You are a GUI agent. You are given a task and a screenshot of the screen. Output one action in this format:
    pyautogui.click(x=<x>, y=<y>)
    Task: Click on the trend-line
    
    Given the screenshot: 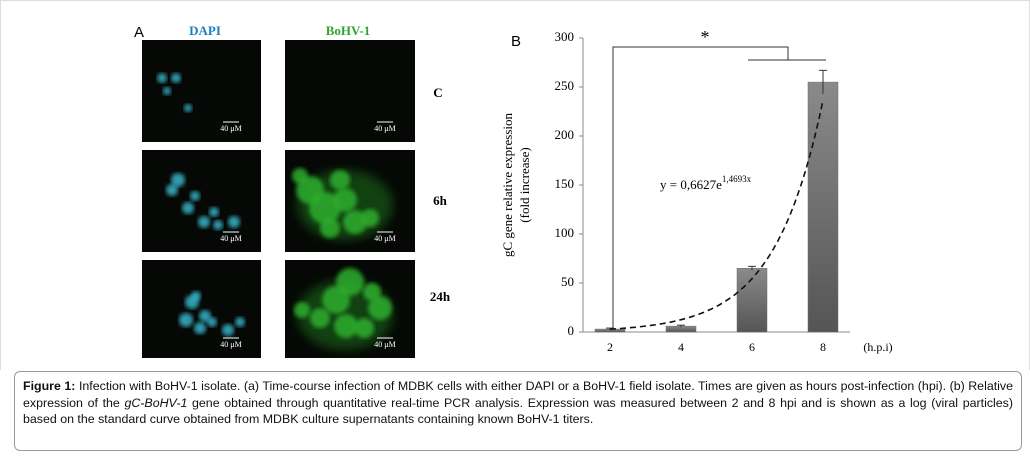 What is the action you would take?
    pyautogui.click(x=716, y=215)
    